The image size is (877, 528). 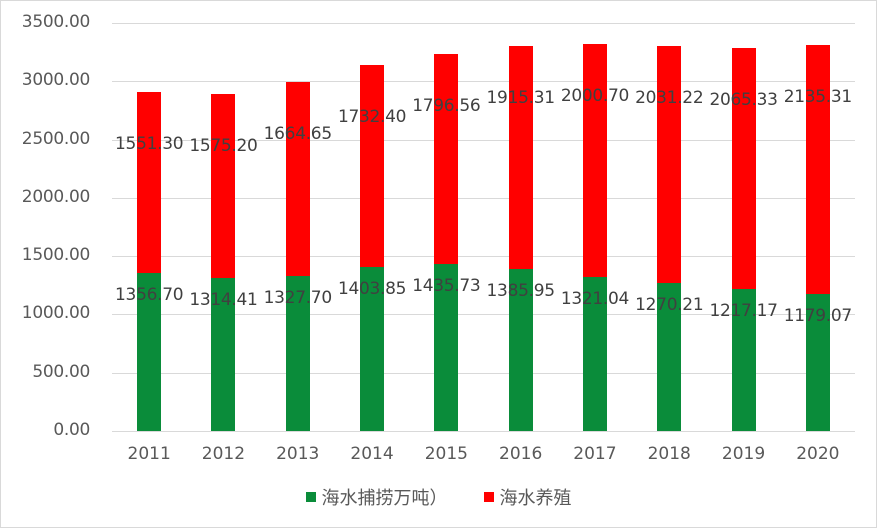 I want to click on legend-item-aquaculture: 海水养殖, so click(x=527, y=497).